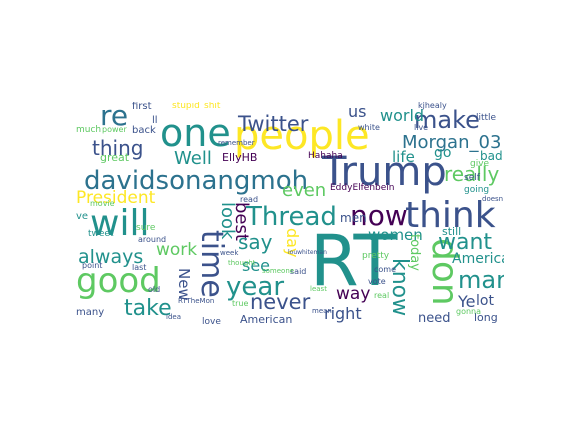 This screenshot has height=432, width=576. I want to click on word-make: make, so click(447, 120).